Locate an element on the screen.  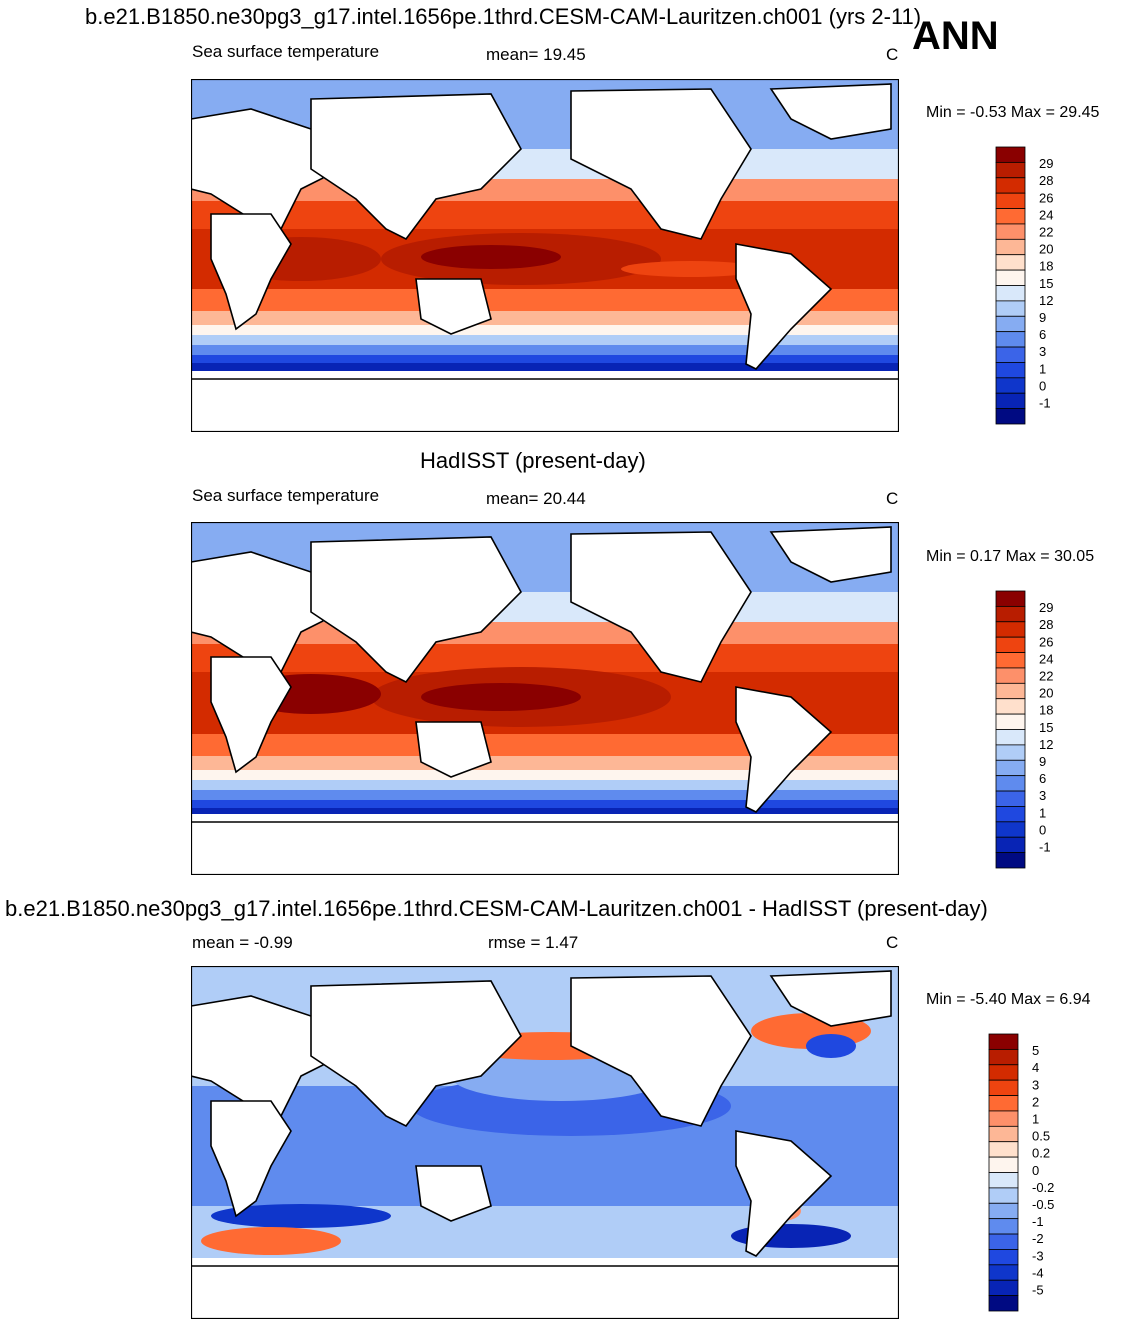
colorbar-label: 0.5 is located at coordinates (1041, 1136).